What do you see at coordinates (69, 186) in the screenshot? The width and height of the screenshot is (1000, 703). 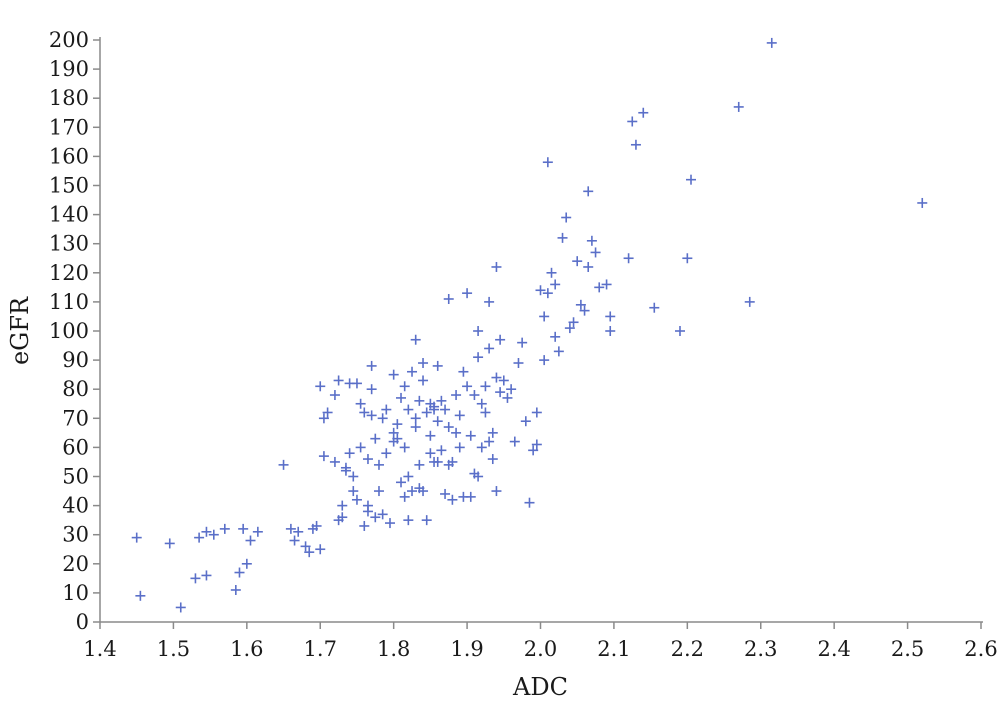 I see `y-tick-label: 150` at bounding box center [69, 186].